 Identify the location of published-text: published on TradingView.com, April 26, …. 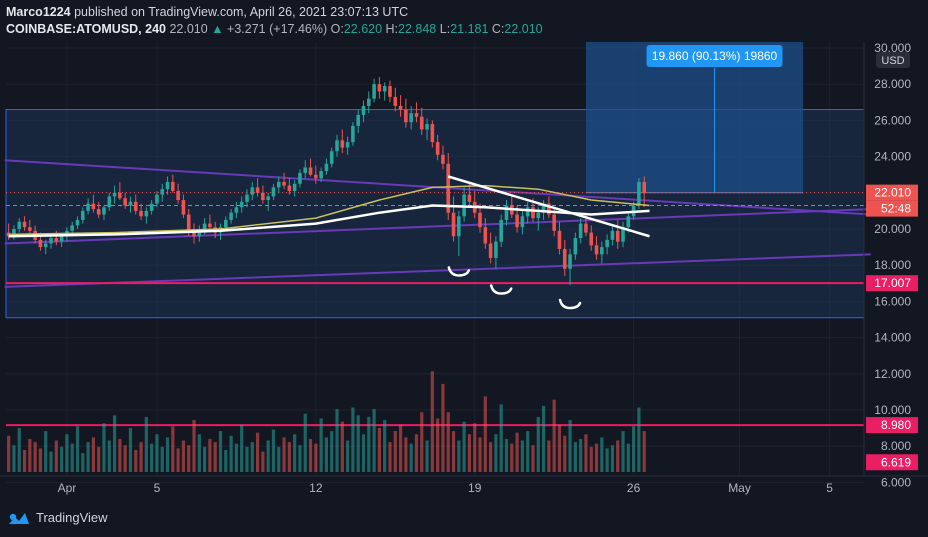
(241, 12).